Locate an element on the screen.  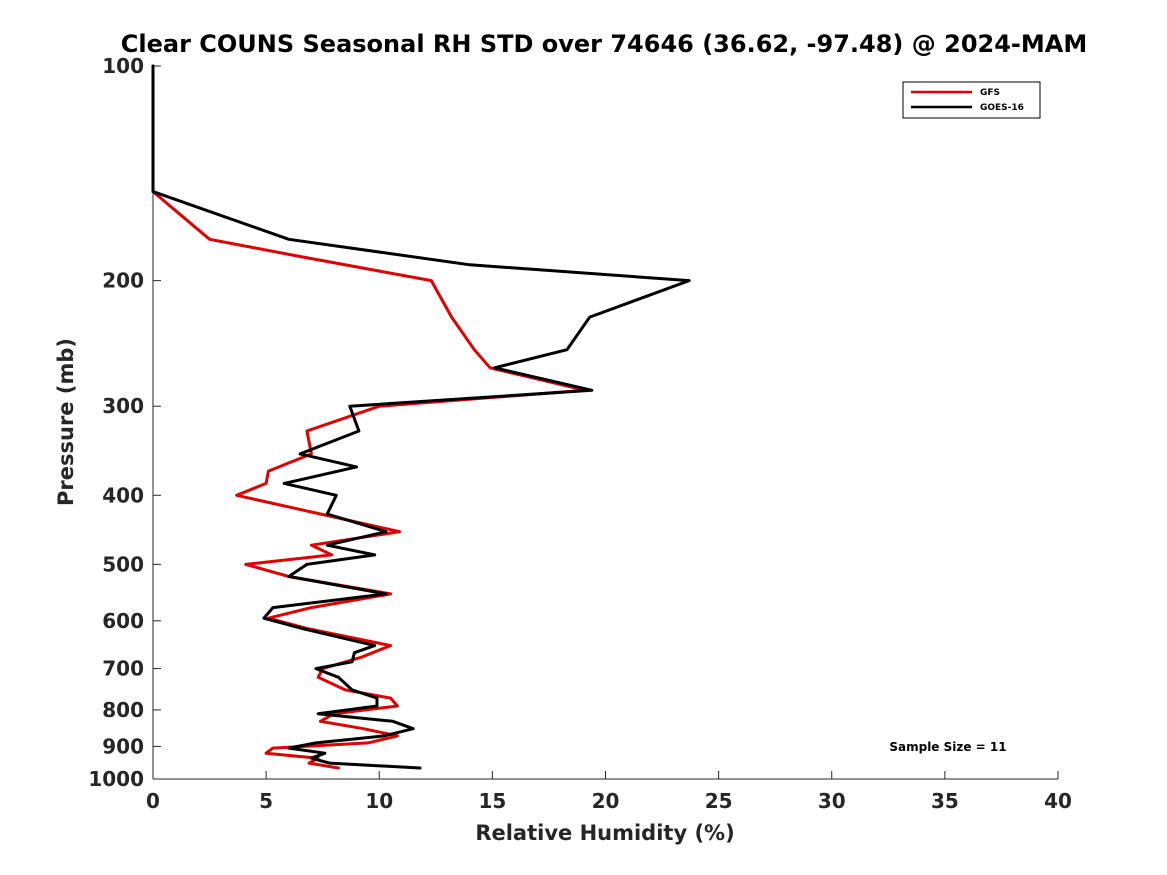
y-tick-label: 900 is located at coordinates (123, 746).